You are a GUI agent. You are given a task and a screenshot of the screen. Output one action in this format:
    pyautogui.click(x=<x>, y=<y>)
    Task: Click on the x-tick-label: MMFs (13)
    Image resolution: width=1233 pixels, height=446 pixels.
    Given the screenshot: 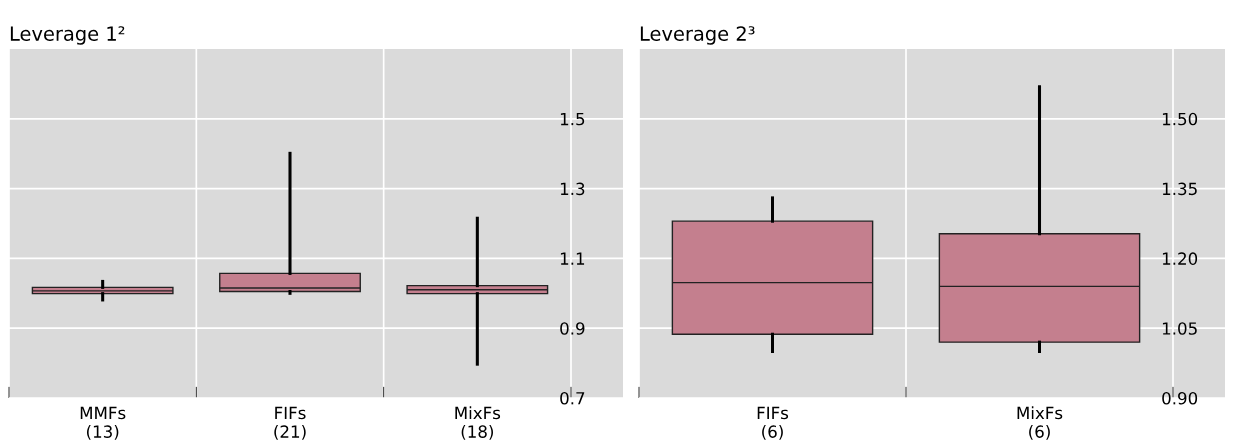 What is the action you would take?
    pyautogui.click(x=103, y=423)
    